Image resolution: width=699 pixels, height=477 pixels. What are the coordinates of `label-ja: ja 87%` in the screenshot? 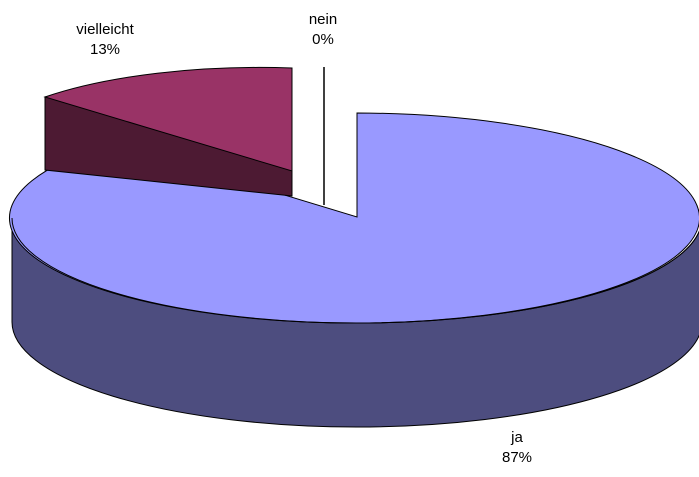 It's located at (517, 448).